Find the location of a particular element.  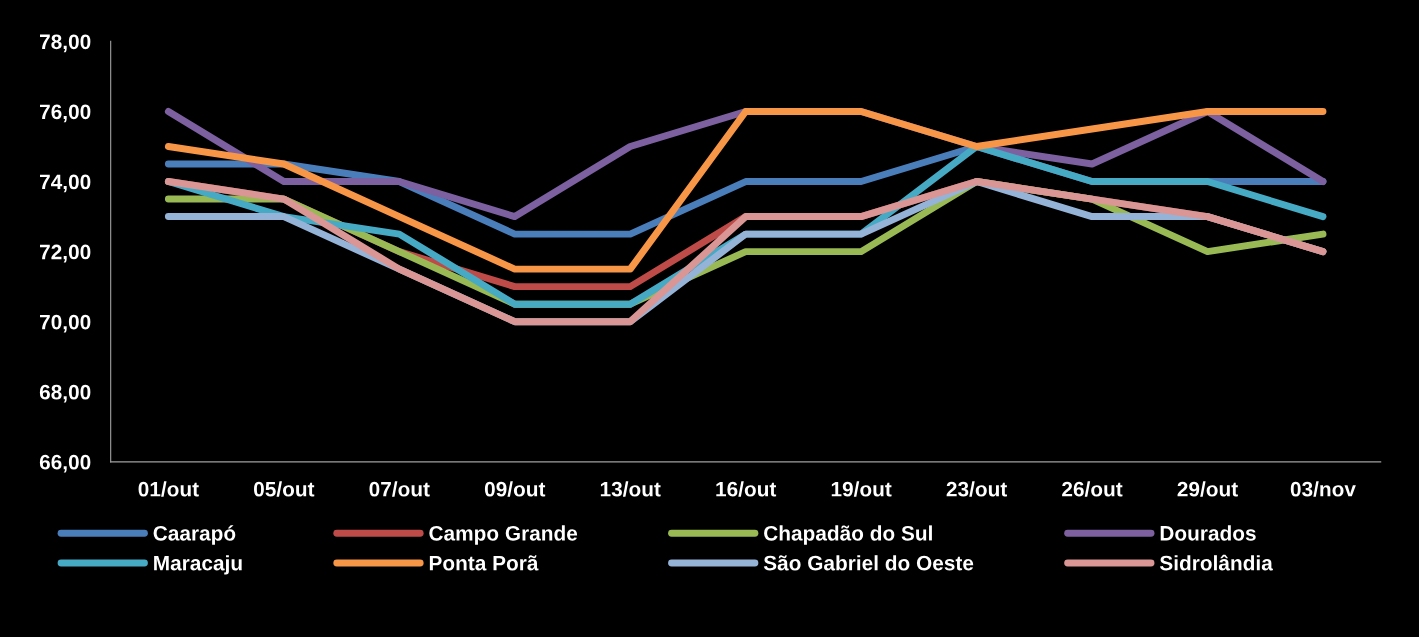

x-tick-label: 16/out is located at coordinates (746, 489).